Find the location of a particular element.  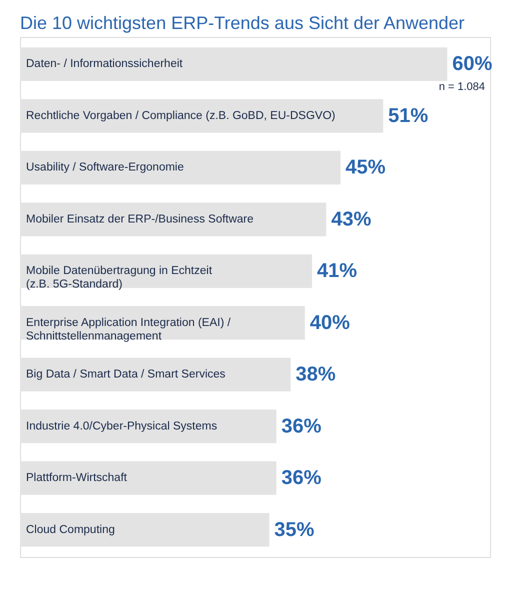

data-label: 45% is located at coordinates (365, 167).